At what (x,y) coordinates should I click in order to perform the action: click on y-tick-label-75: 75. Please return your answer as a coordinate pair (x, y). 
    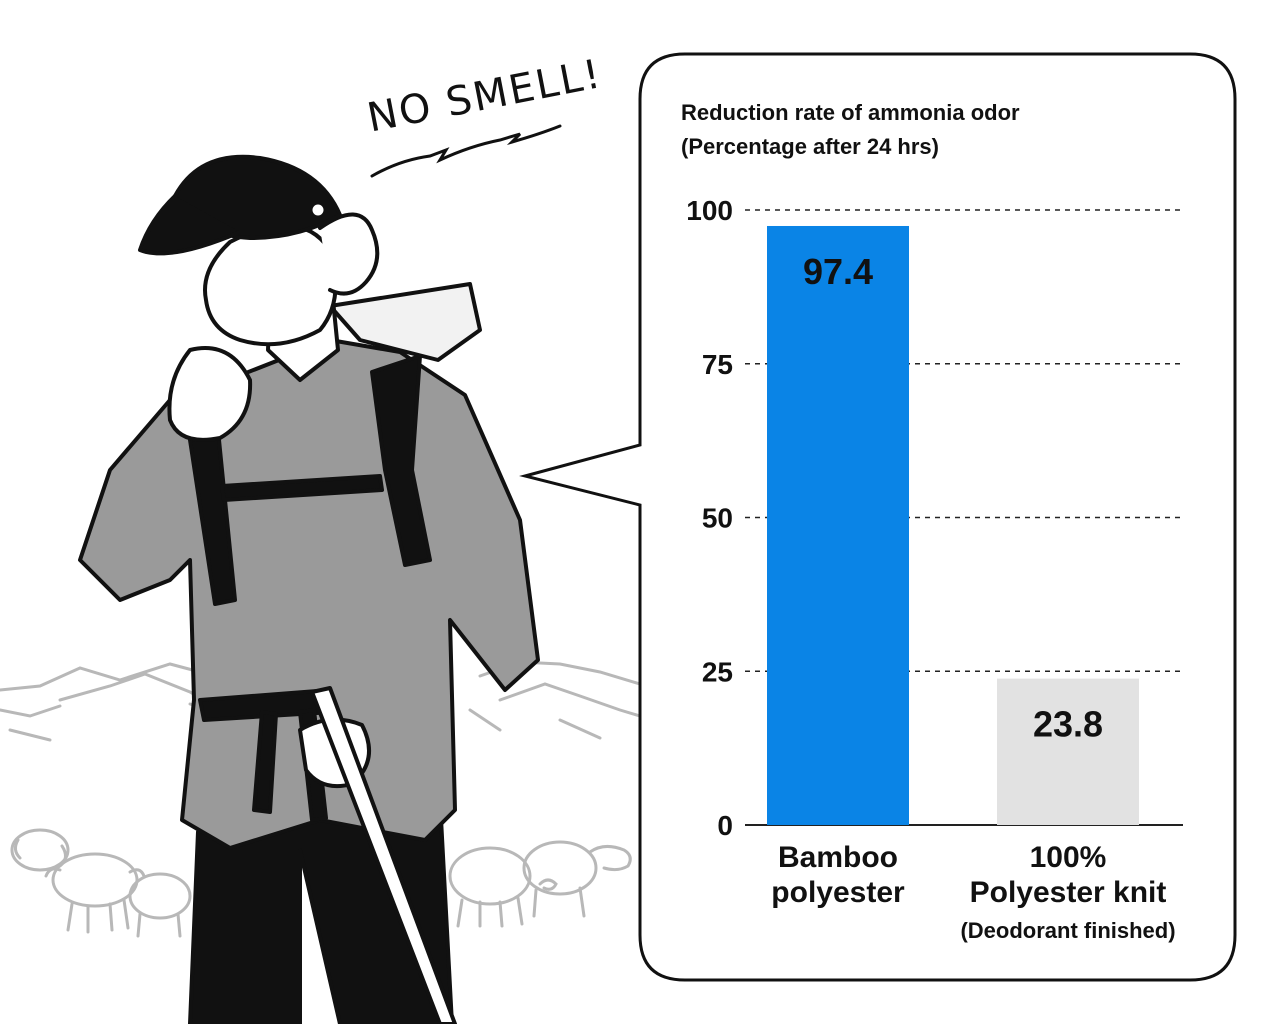
    Looking at the image, I should click on (717, 364).